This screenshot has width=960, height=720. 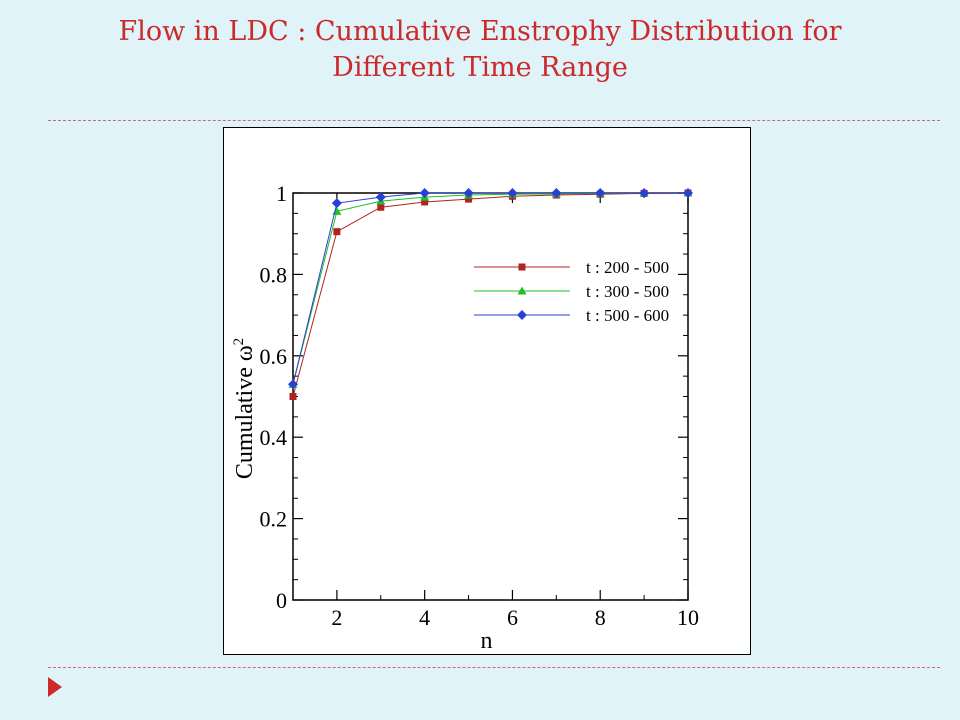 What do you see at coordinates (244, 408) in the screenshot?
I see `y-axis-label: Cumulative ω2` at bounding box center [244, 408].